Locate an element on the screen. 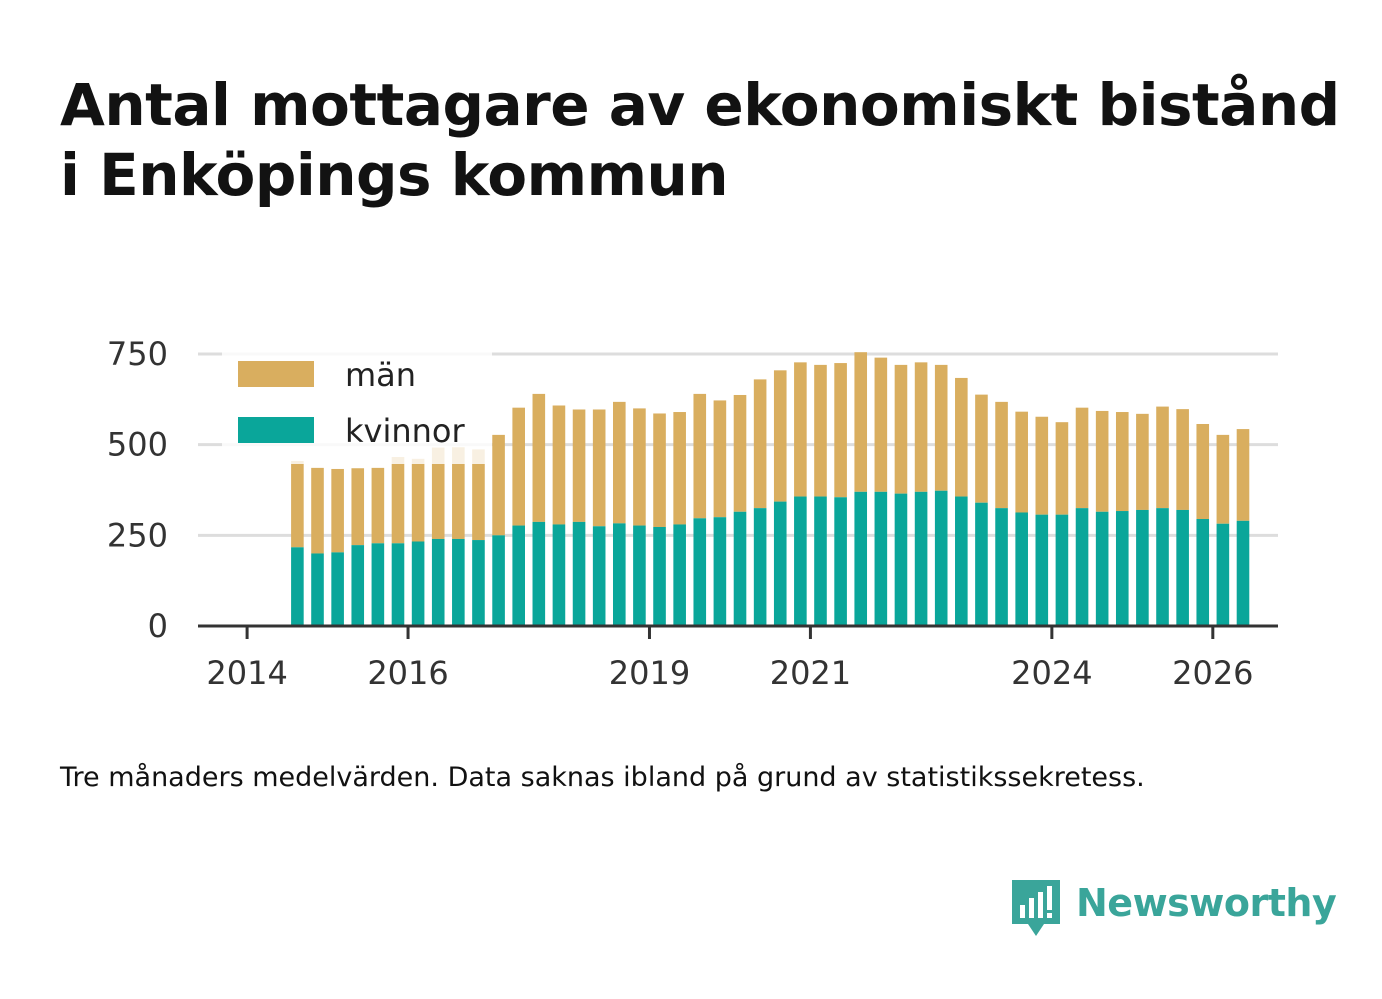  legend-swatch-man is located at coordinates (276, 374).